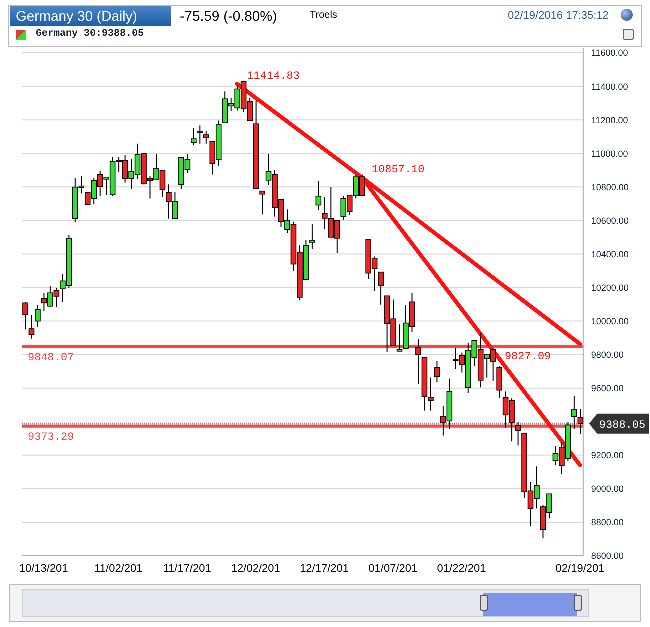  What do you see at coordinates (607, 455) in the screenshot?
I see `y-tick-label: 9200.00` at bounding box center [607, 455].